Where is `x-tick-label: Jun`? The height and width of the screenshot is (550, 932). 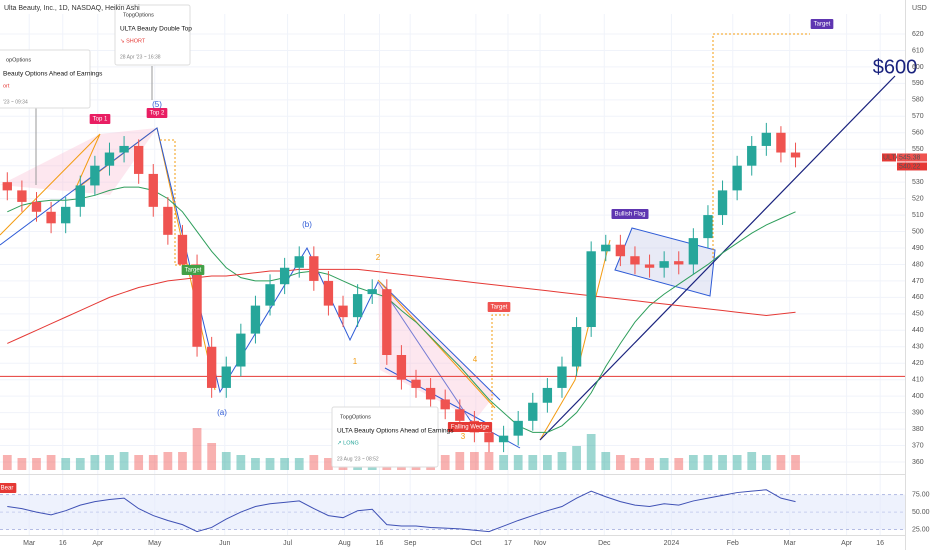
x-tick-label: Jun is located at coordinates (224, 543).